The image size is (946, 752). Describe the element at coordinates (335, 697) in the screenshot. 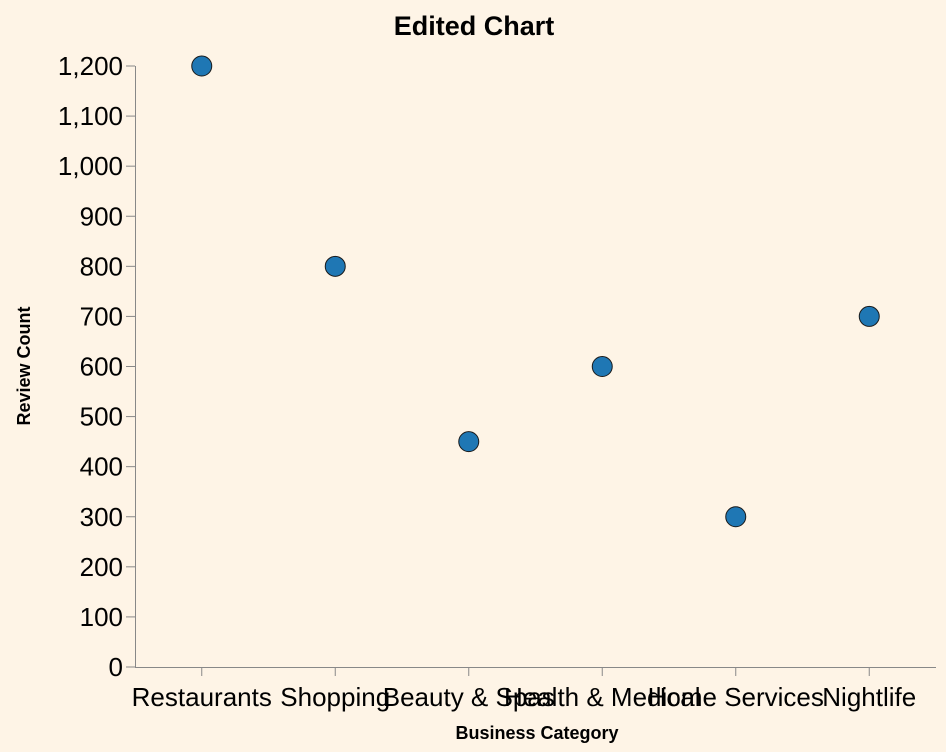

I see `x-tick-label: Shopping` at that location.